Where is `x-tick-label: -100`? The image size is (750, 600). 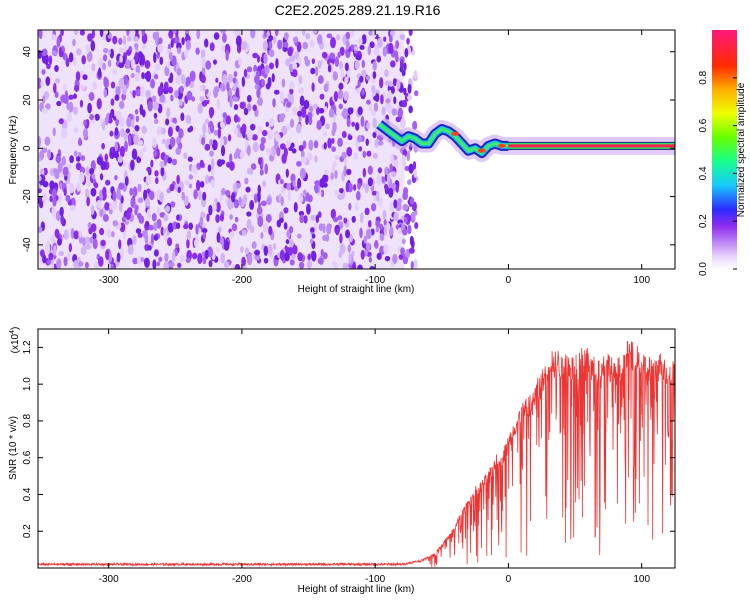
x-tick-label: -100 is located at coordinates (375, 579).